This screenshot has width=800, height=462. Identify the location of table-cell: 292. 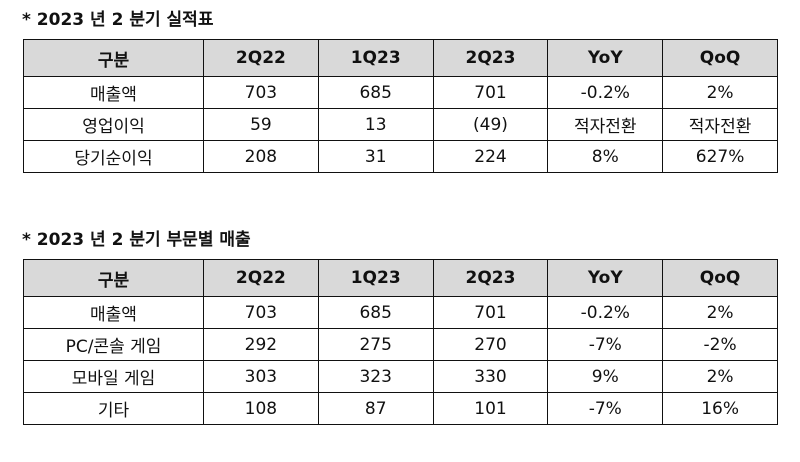
(261, 344).